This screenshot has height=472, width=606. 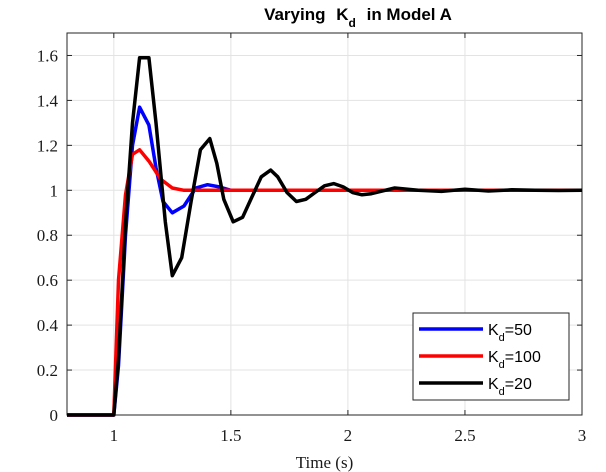 What do you see at coordinates (510, 333) in the screenshot?
I see `legend-entry-label: Kd=50` at bounding box center [510, 333].